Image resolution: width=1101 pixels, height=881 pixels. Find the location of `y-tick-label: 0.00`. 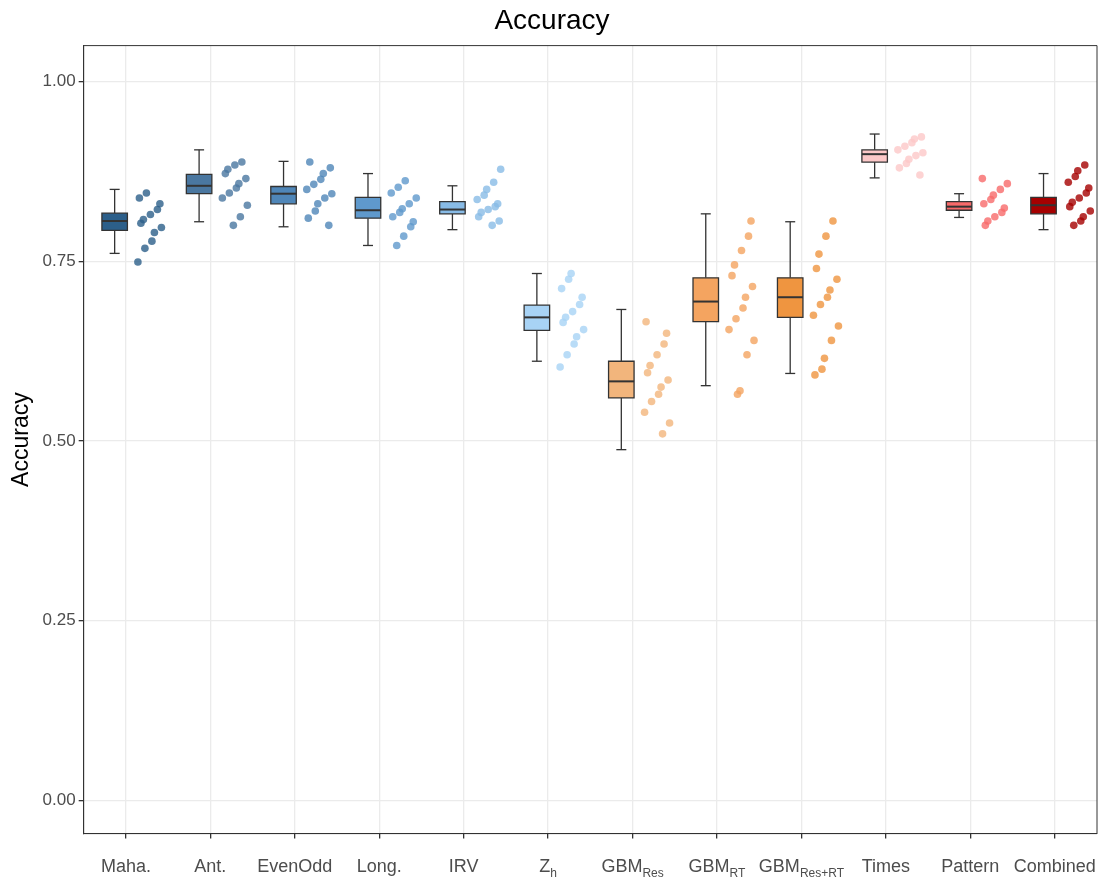

y-tick-label: 0.00 is located at coordinates (59, 800).